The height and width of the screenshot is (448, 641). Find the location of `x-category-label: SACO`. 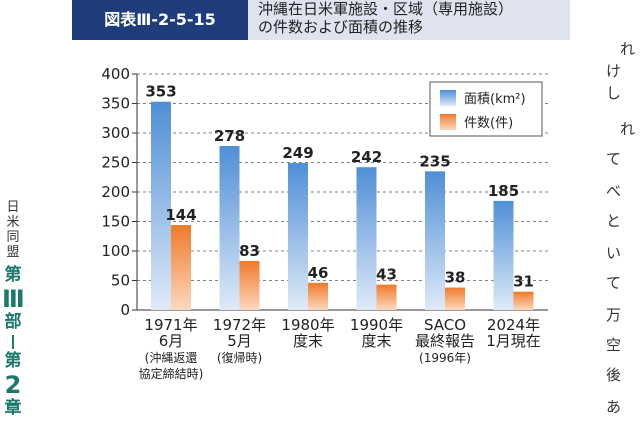

x-category-label: SACO is located at coordinates (445, 325).